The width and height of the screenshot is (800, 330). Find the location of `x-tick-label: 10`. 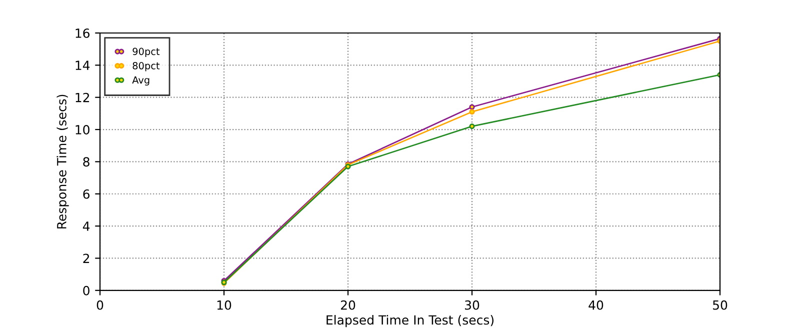

x-tick-label: 10 is located at coordinates (224, 305).